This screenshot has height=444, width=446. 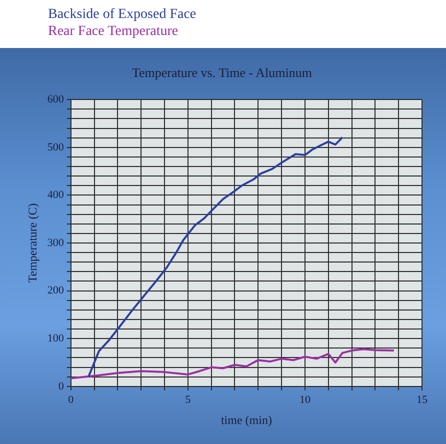 What do you see at coordinates (188, 400) in the screenshot?
I see `x-tick-label: 5` at bounding box center [188, 400].